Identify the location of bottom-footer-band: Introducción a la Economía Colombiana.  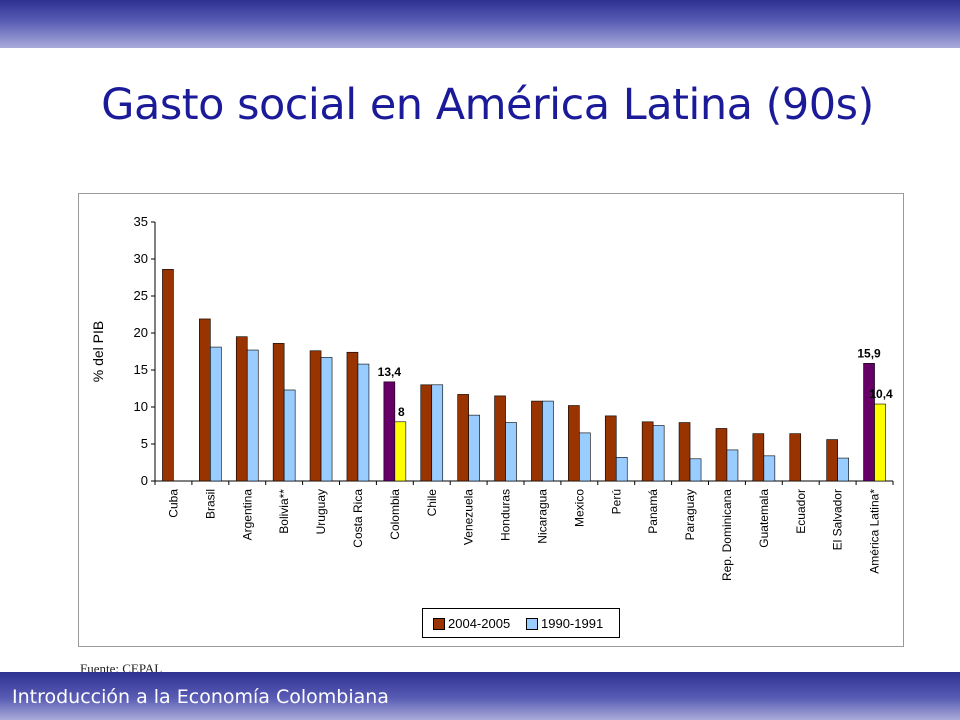
(480, 696).